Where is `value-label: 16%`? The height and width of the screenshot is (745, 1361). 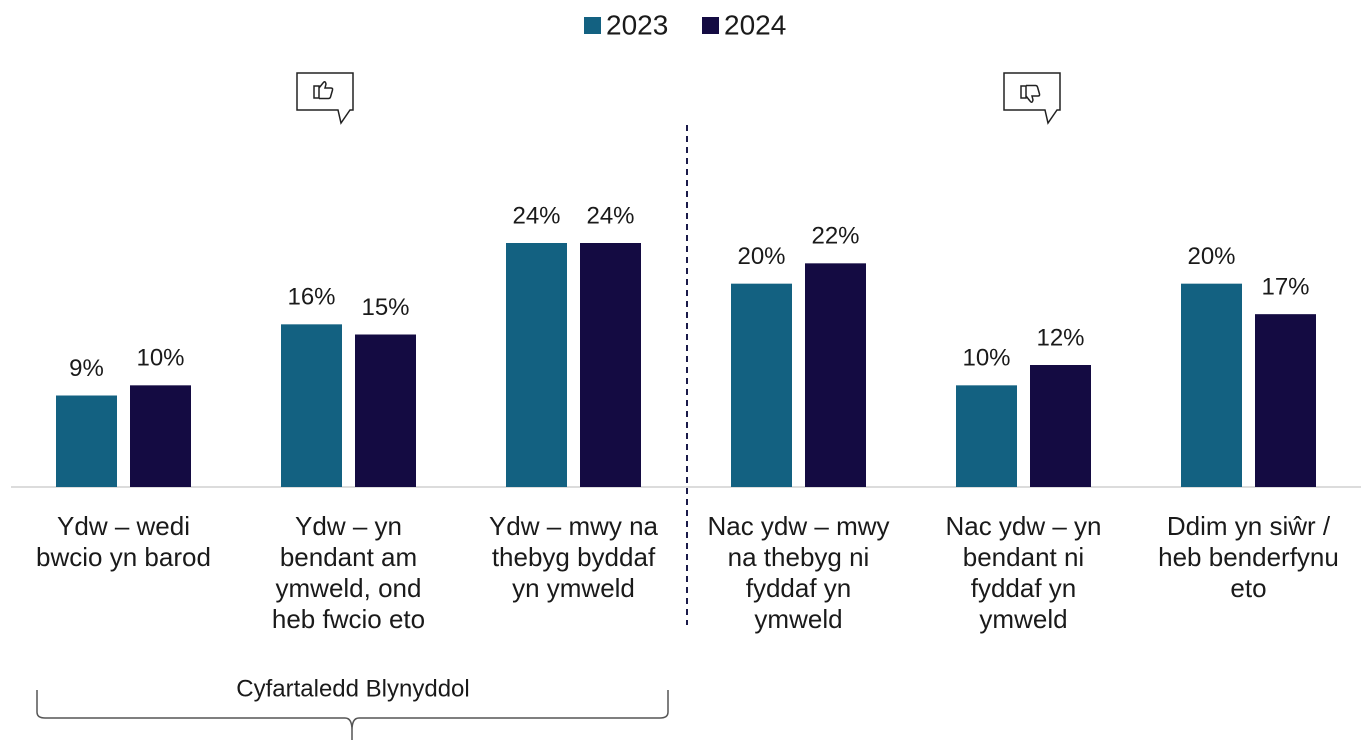
value-label: 16% is located at coordinates (311, 297).